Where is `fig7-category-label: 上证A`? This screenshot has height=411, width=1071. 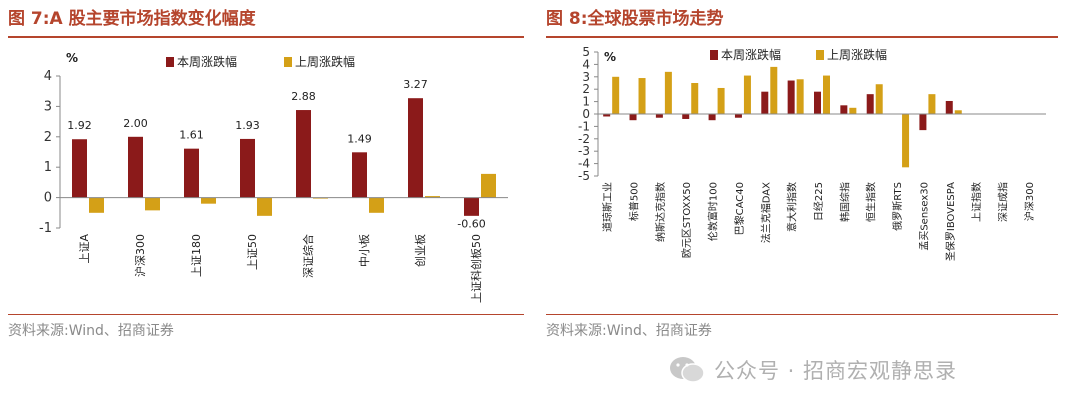 fig7-category-label: 上证A is located at coordinates (84, 249).